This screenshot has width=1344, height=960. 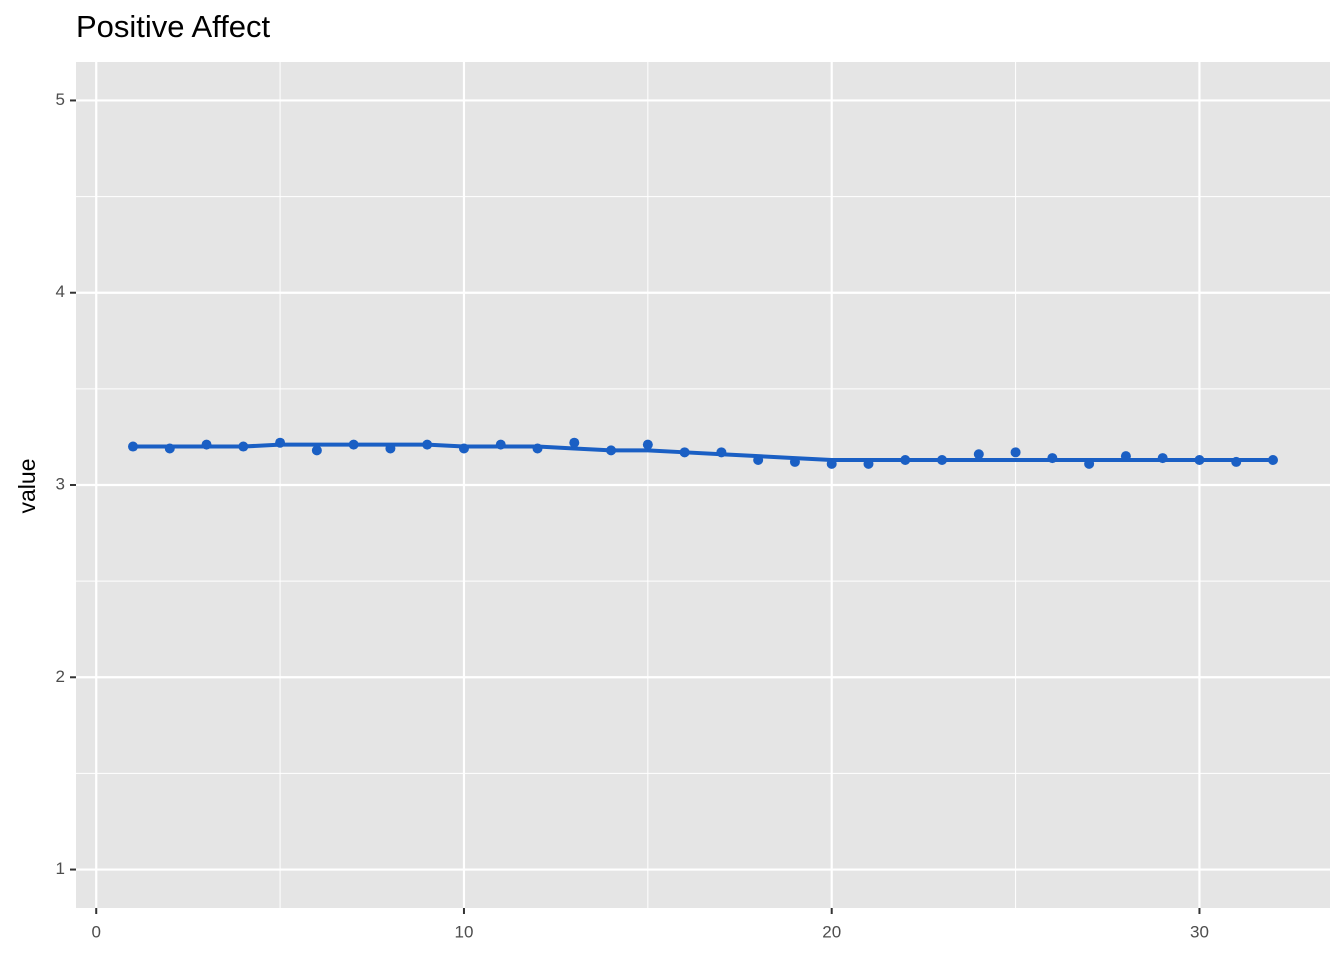 I want to click on y-tick-label: 5, so click(x=60, y=99).